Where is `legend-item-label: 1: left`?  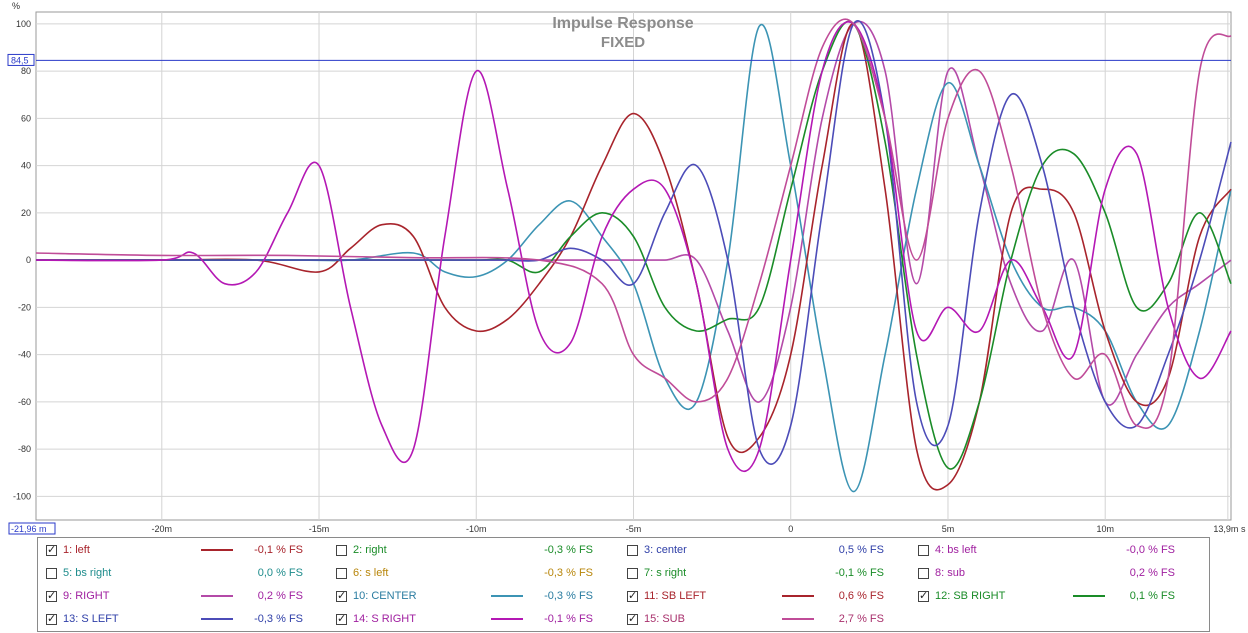
legend-item-label: 1: left is located at coordinates (76, 550).